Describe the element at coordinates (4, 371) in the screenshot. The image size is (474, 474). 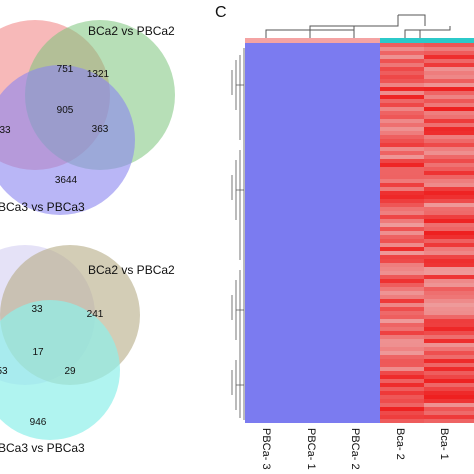
I see `venn-bottom-count-left: 53` at that location.